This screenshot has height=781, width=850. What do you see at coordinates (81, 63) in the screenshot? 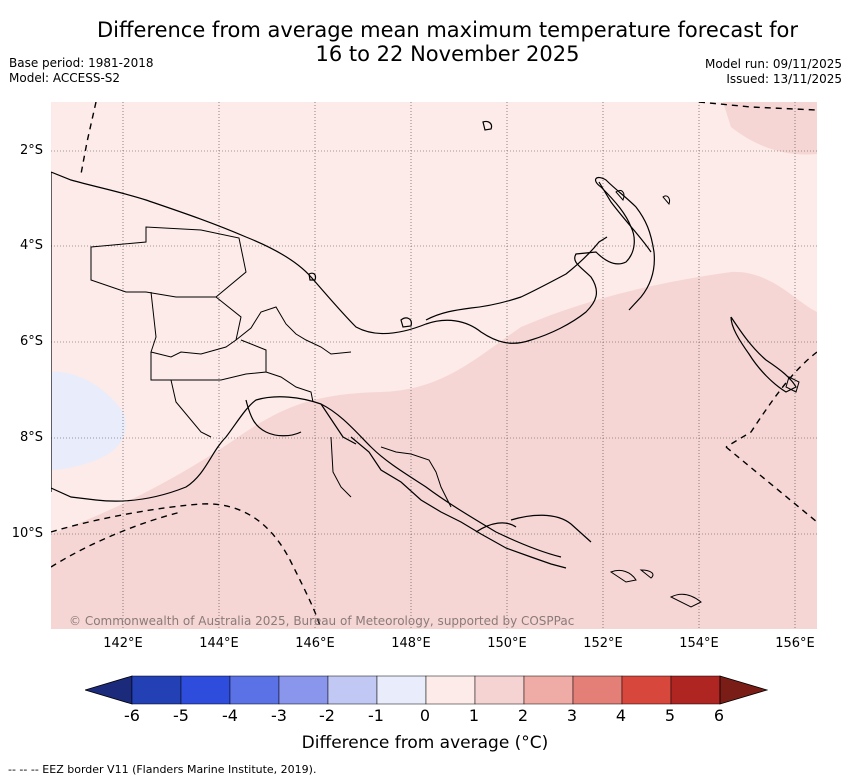
I see `base-period: Base period: 1981-2018` at bounding box center [81, 63].